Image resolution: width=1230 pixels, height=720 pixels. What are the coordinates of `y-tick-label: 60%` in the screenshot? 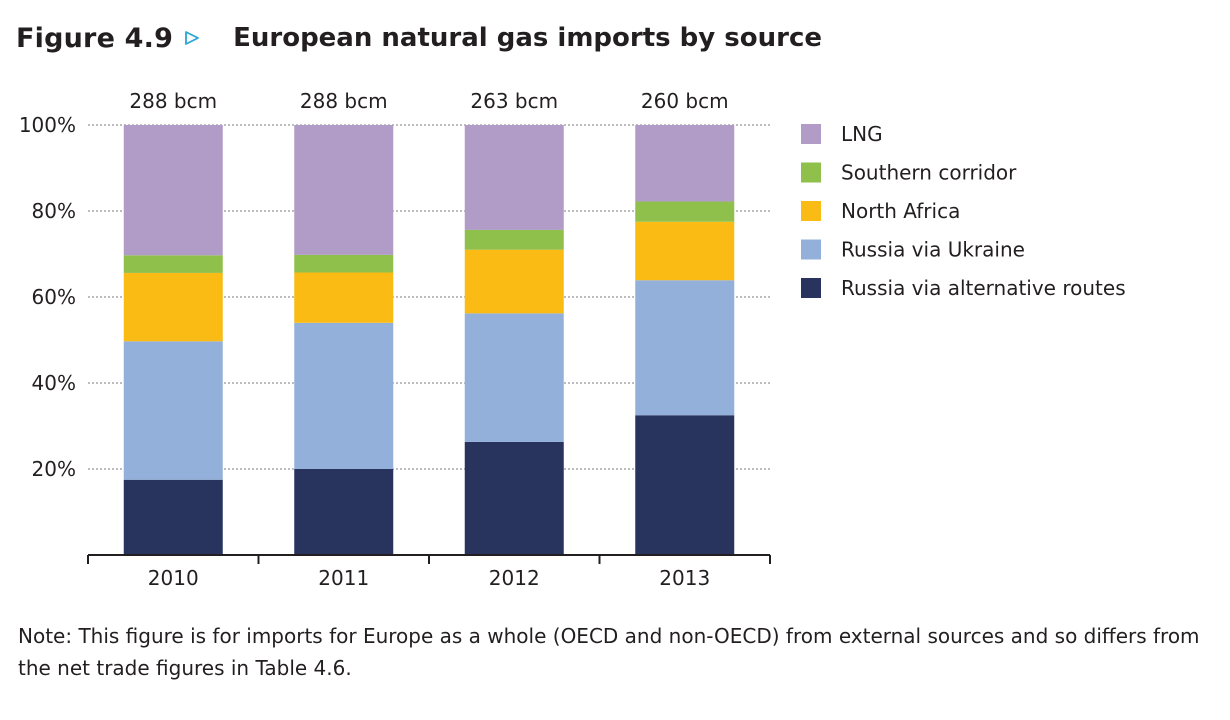 It's located at (54, 297).